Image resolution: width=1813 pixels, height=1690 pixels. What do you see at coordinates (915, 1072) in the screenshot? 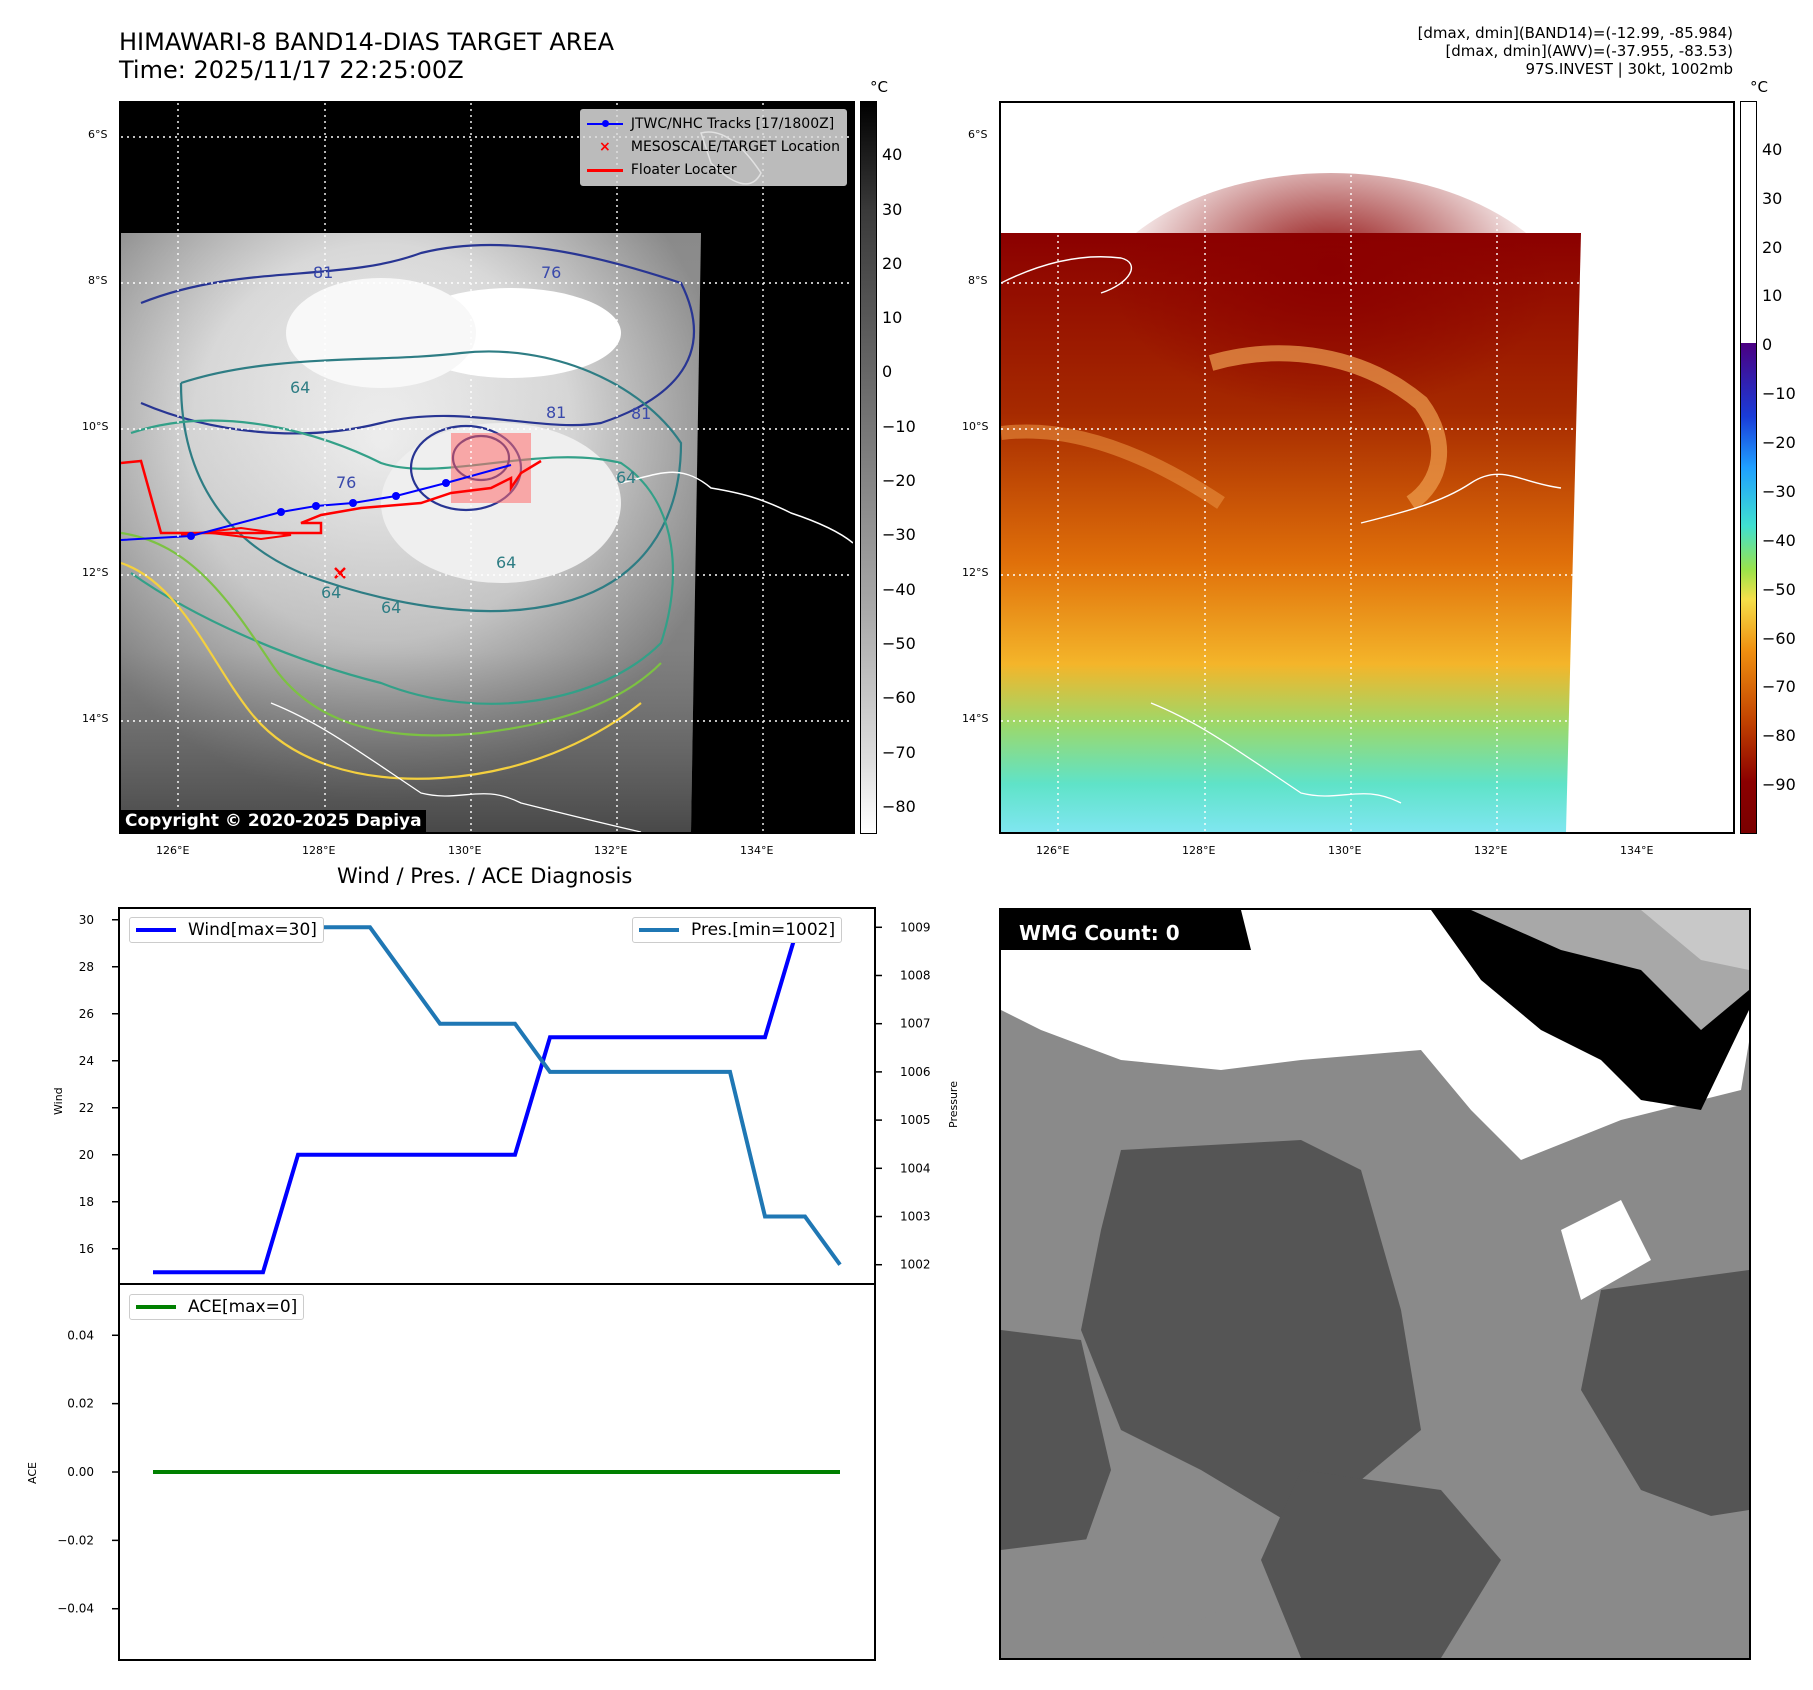
I see `pressure-axis-tick-label: 1006` at bounding box center [915, 1072].